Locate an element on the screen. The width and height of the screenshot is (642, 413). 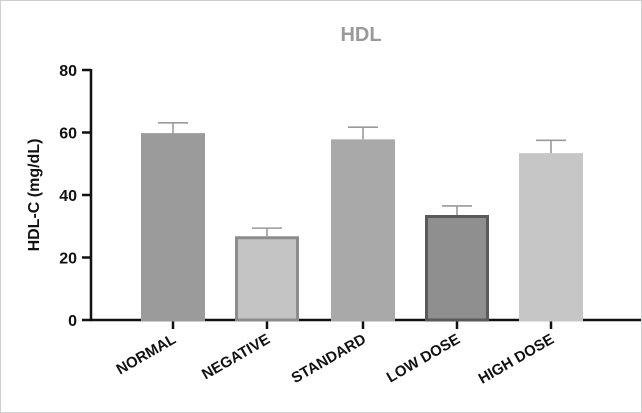
y-tick-label: 80 is located at coordinates (68, 71).